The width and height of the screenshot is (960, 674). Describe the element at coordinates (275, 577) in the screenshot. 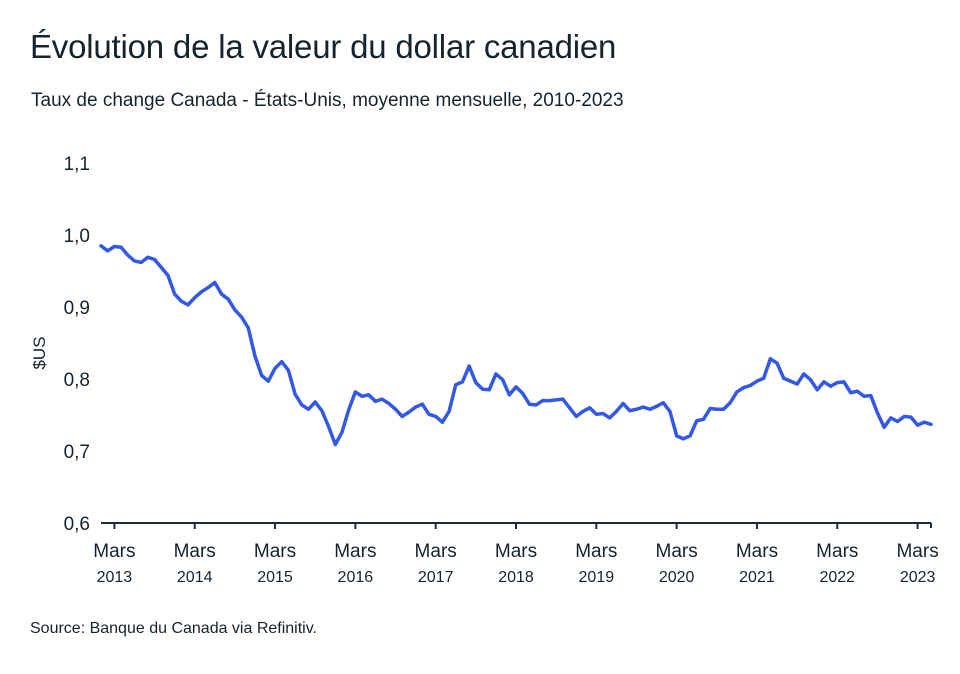

I see `x-tick-year: 2015` at that location.